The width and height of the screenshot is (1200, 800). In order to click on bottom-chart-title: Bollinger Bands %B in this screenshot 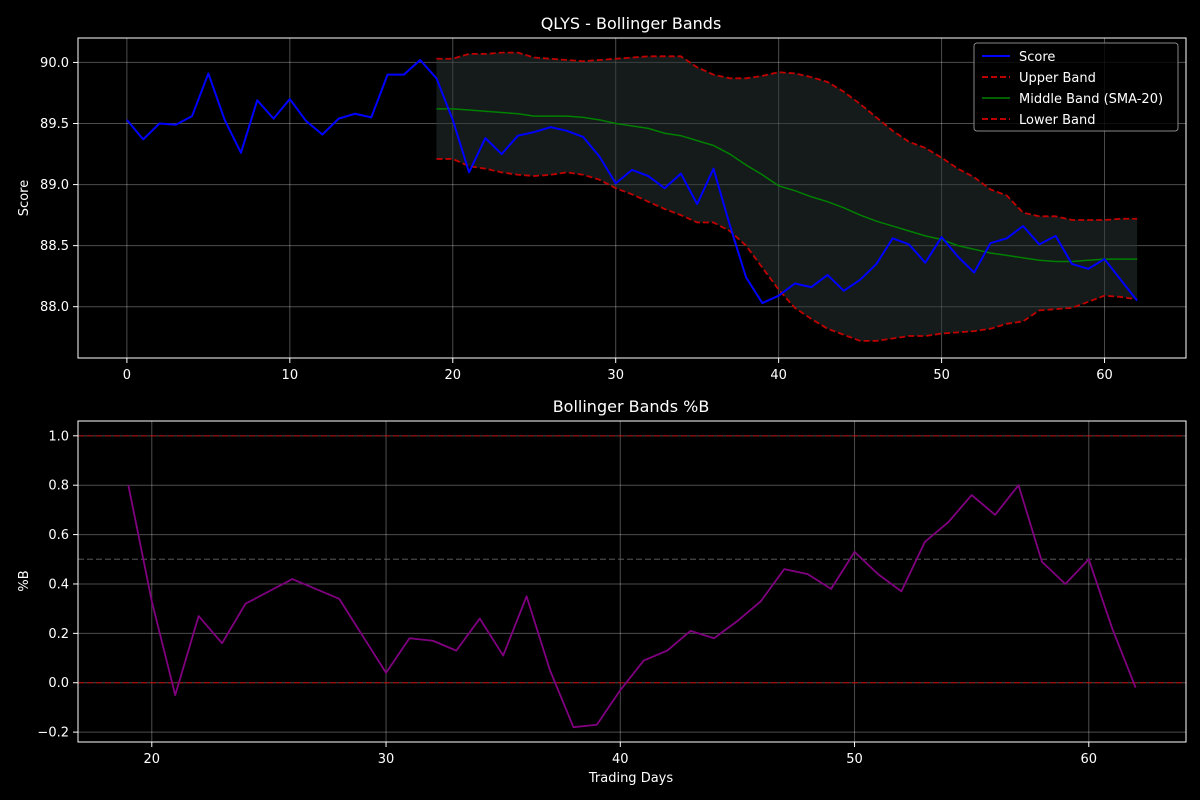, I will do `click(631, 406)`.